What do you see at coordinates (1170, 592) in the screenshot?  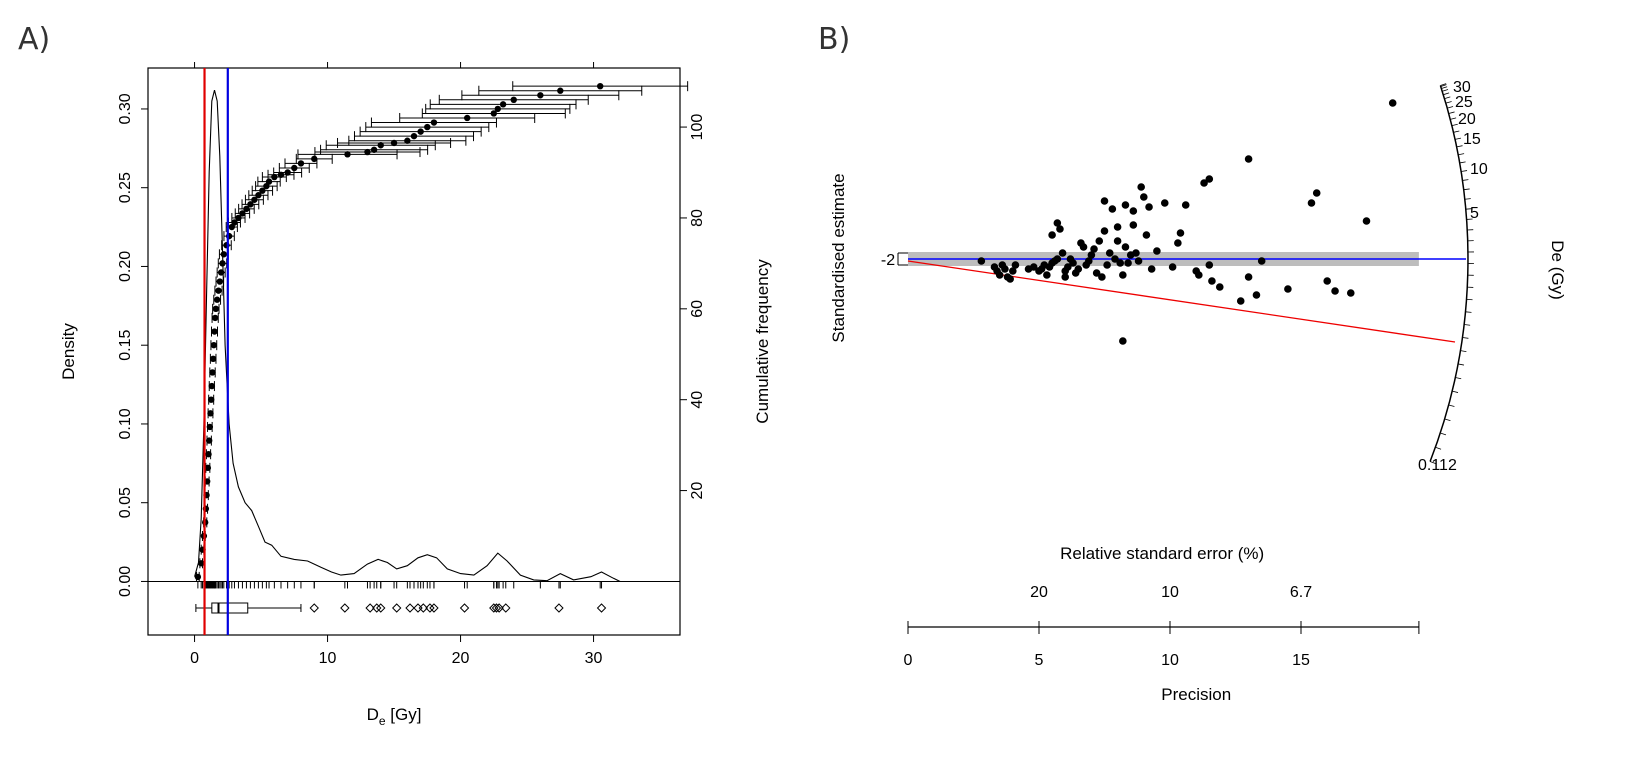 I see `rse-tick-label: 10` at bounding box center [1170, 592].